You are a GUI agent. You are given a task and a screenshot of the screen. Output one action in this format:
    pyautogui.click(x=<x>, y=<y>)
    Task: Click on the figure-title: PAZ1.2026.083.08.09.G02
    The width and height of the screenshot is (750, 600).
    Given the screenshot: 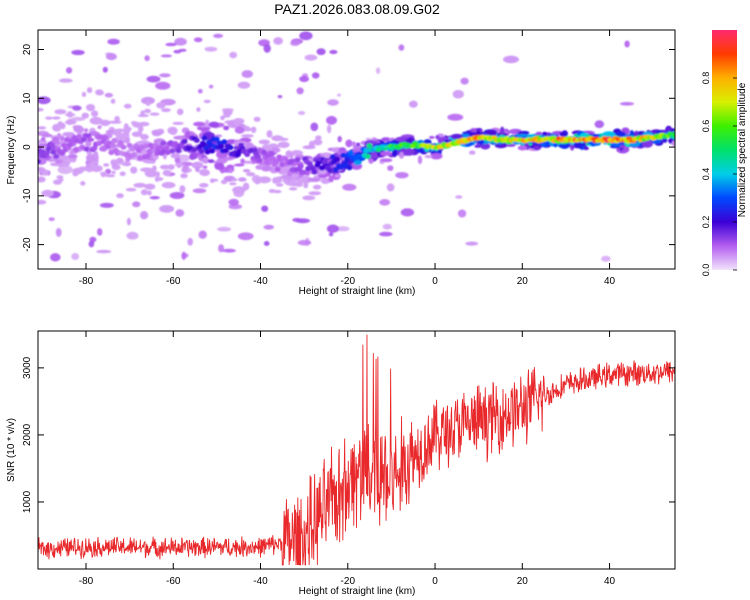 What is the action you would take?
    pyautogui.click(x=357, y=9)
    